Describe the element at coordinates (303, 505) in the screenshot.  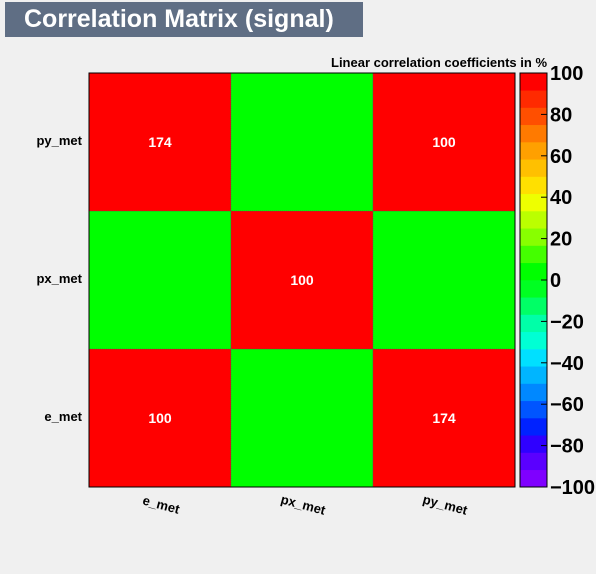
I see `x-tick-label: px_met` at that location.